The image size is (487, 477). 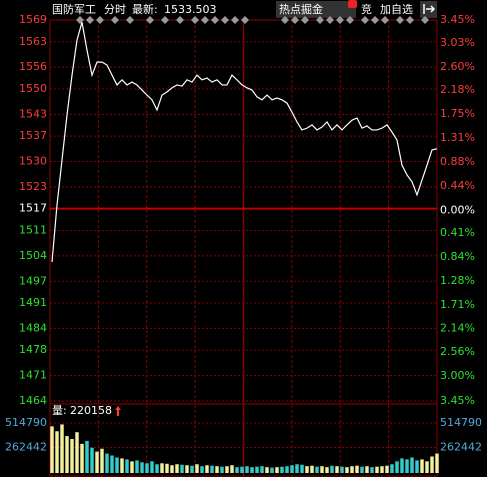 What do you see at coordinates (352, 4) in the screenshot?
I see `badge` at bounding box center [352, 4].